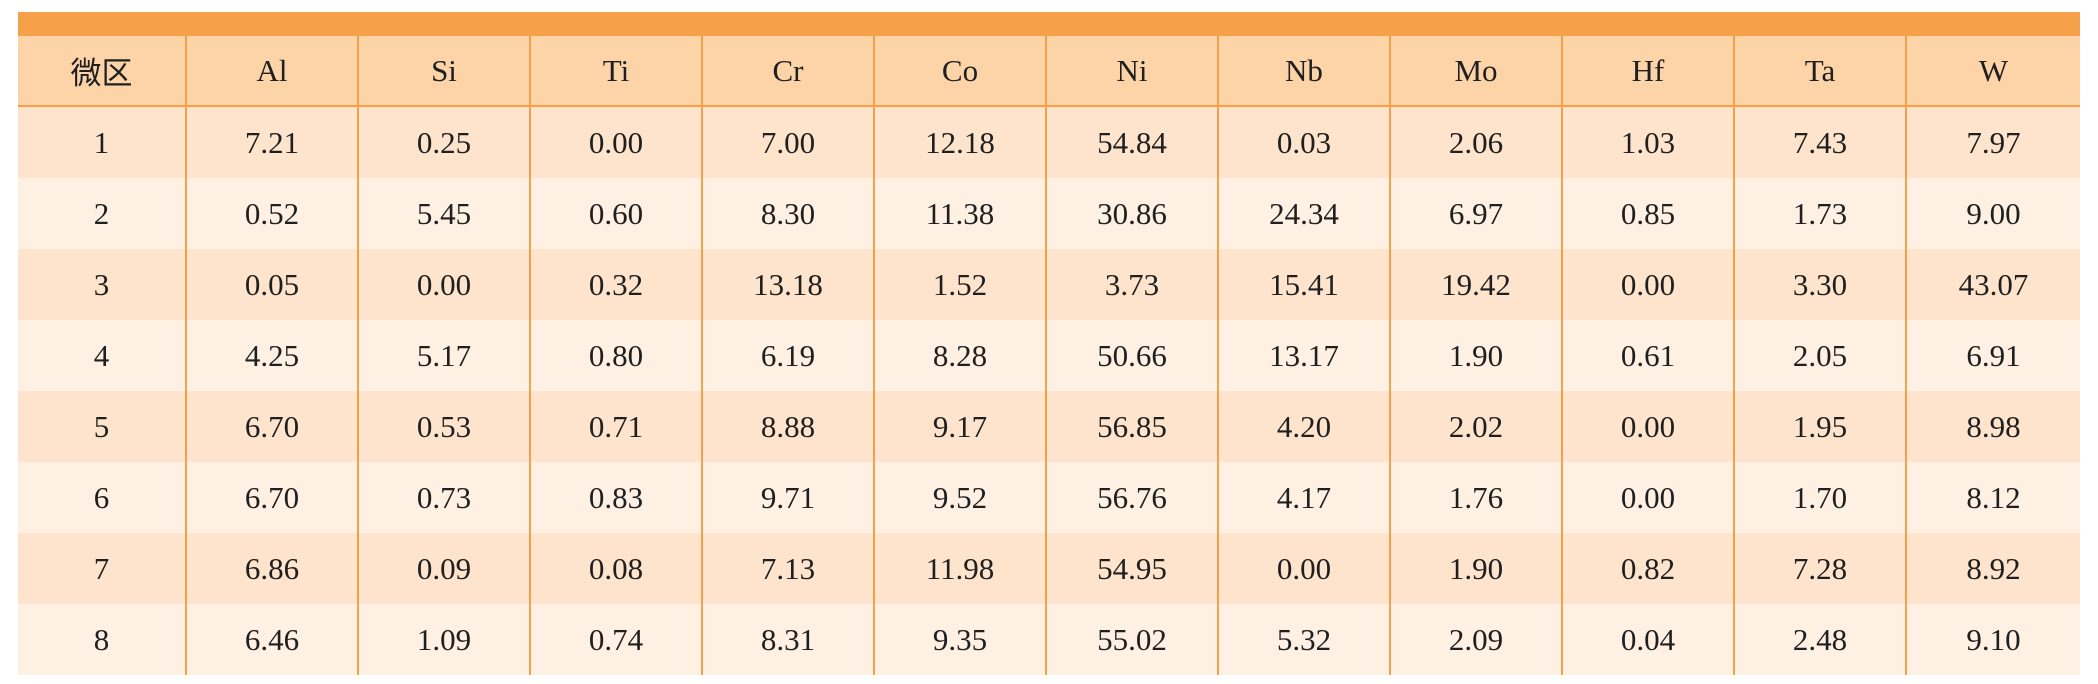 The width and height of the screenshot is (2098, 684). I want to click on table-cell-value: 56.85, so click(1131, 426).